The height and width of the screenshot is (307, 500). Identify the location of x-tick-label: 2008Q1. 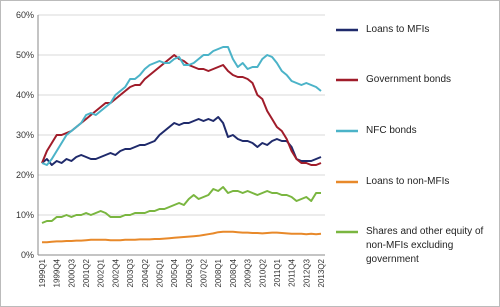
(218, 272).